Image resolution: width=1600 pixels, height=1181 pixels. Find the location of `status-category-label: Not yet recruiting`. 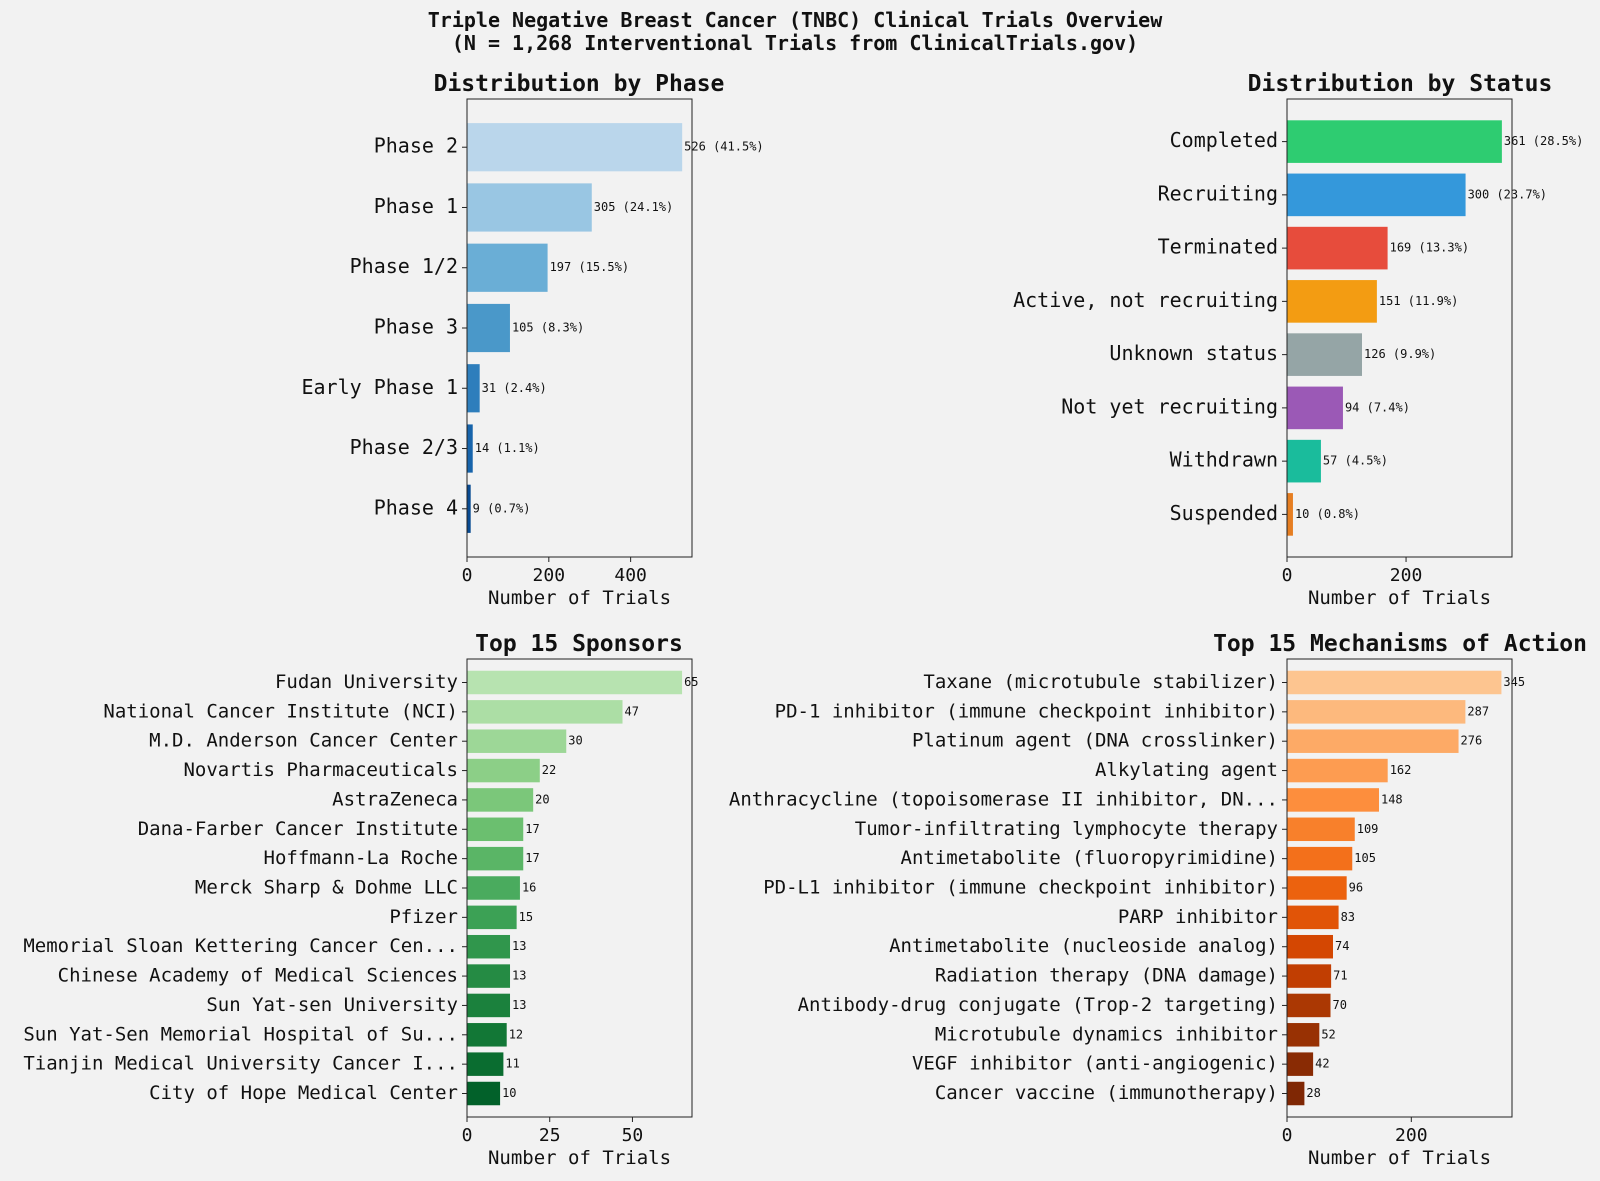

status-category-label: Not yet recruiting is located at coordinates (1169, 406).